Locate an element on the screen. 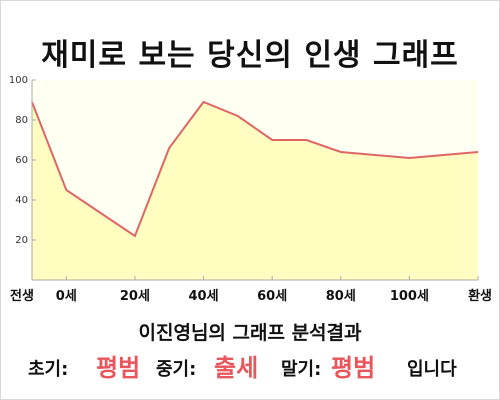  middle-label: 중기: is located at coordinates (176, 369).